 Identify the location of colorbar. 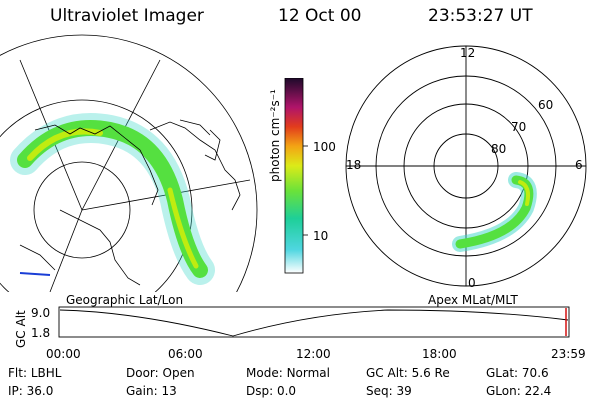
(296, 176).